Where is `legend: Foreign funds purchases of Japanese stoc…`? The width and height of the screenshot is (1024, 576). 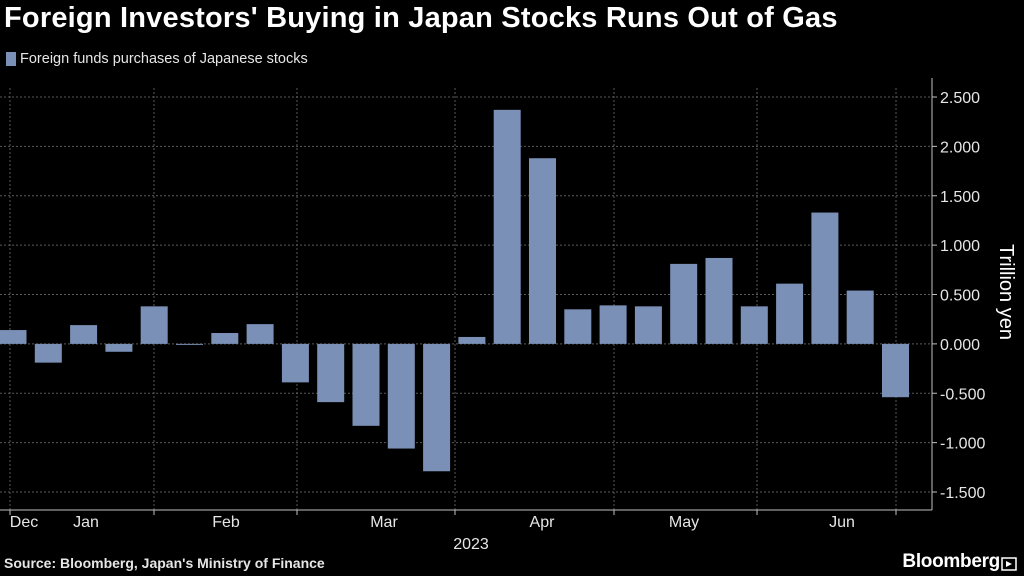
legend: Foreign funds purchases of Japanese stoc… is located at coordinates (157, 59).